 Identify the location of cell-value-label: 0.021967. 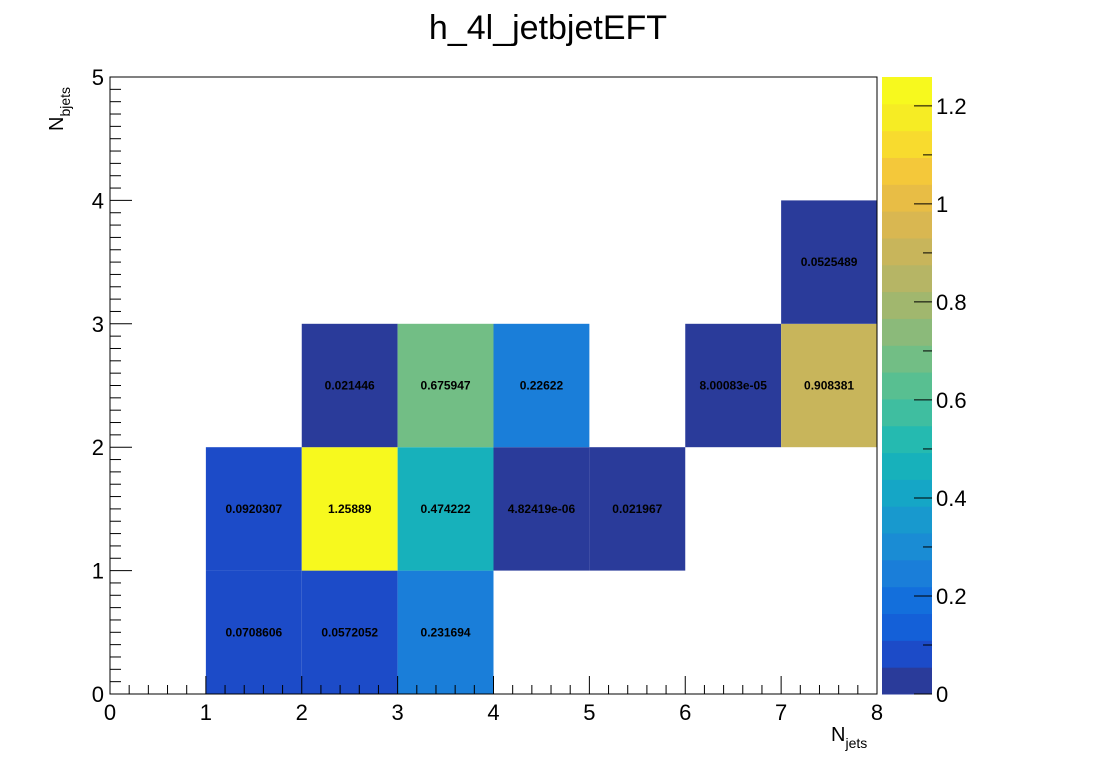
(637, 509).